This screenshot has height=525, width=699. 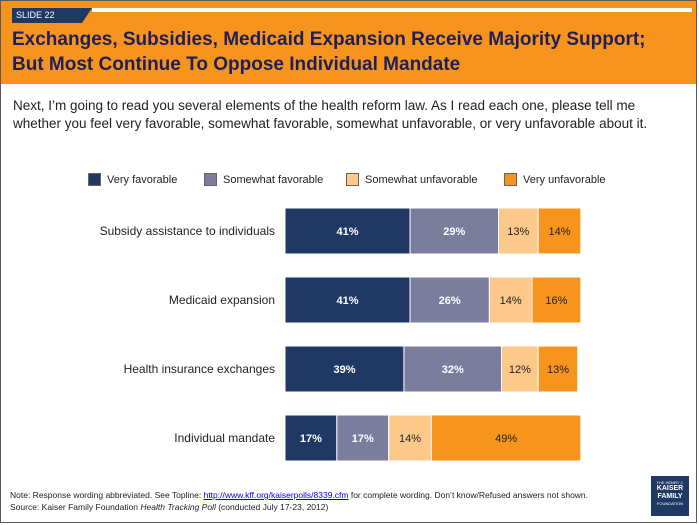 What do you see at coordinates (222, 300) in the screenshot?
I see `category-label: Medicaid expansion` at bounding box center [222, 300].